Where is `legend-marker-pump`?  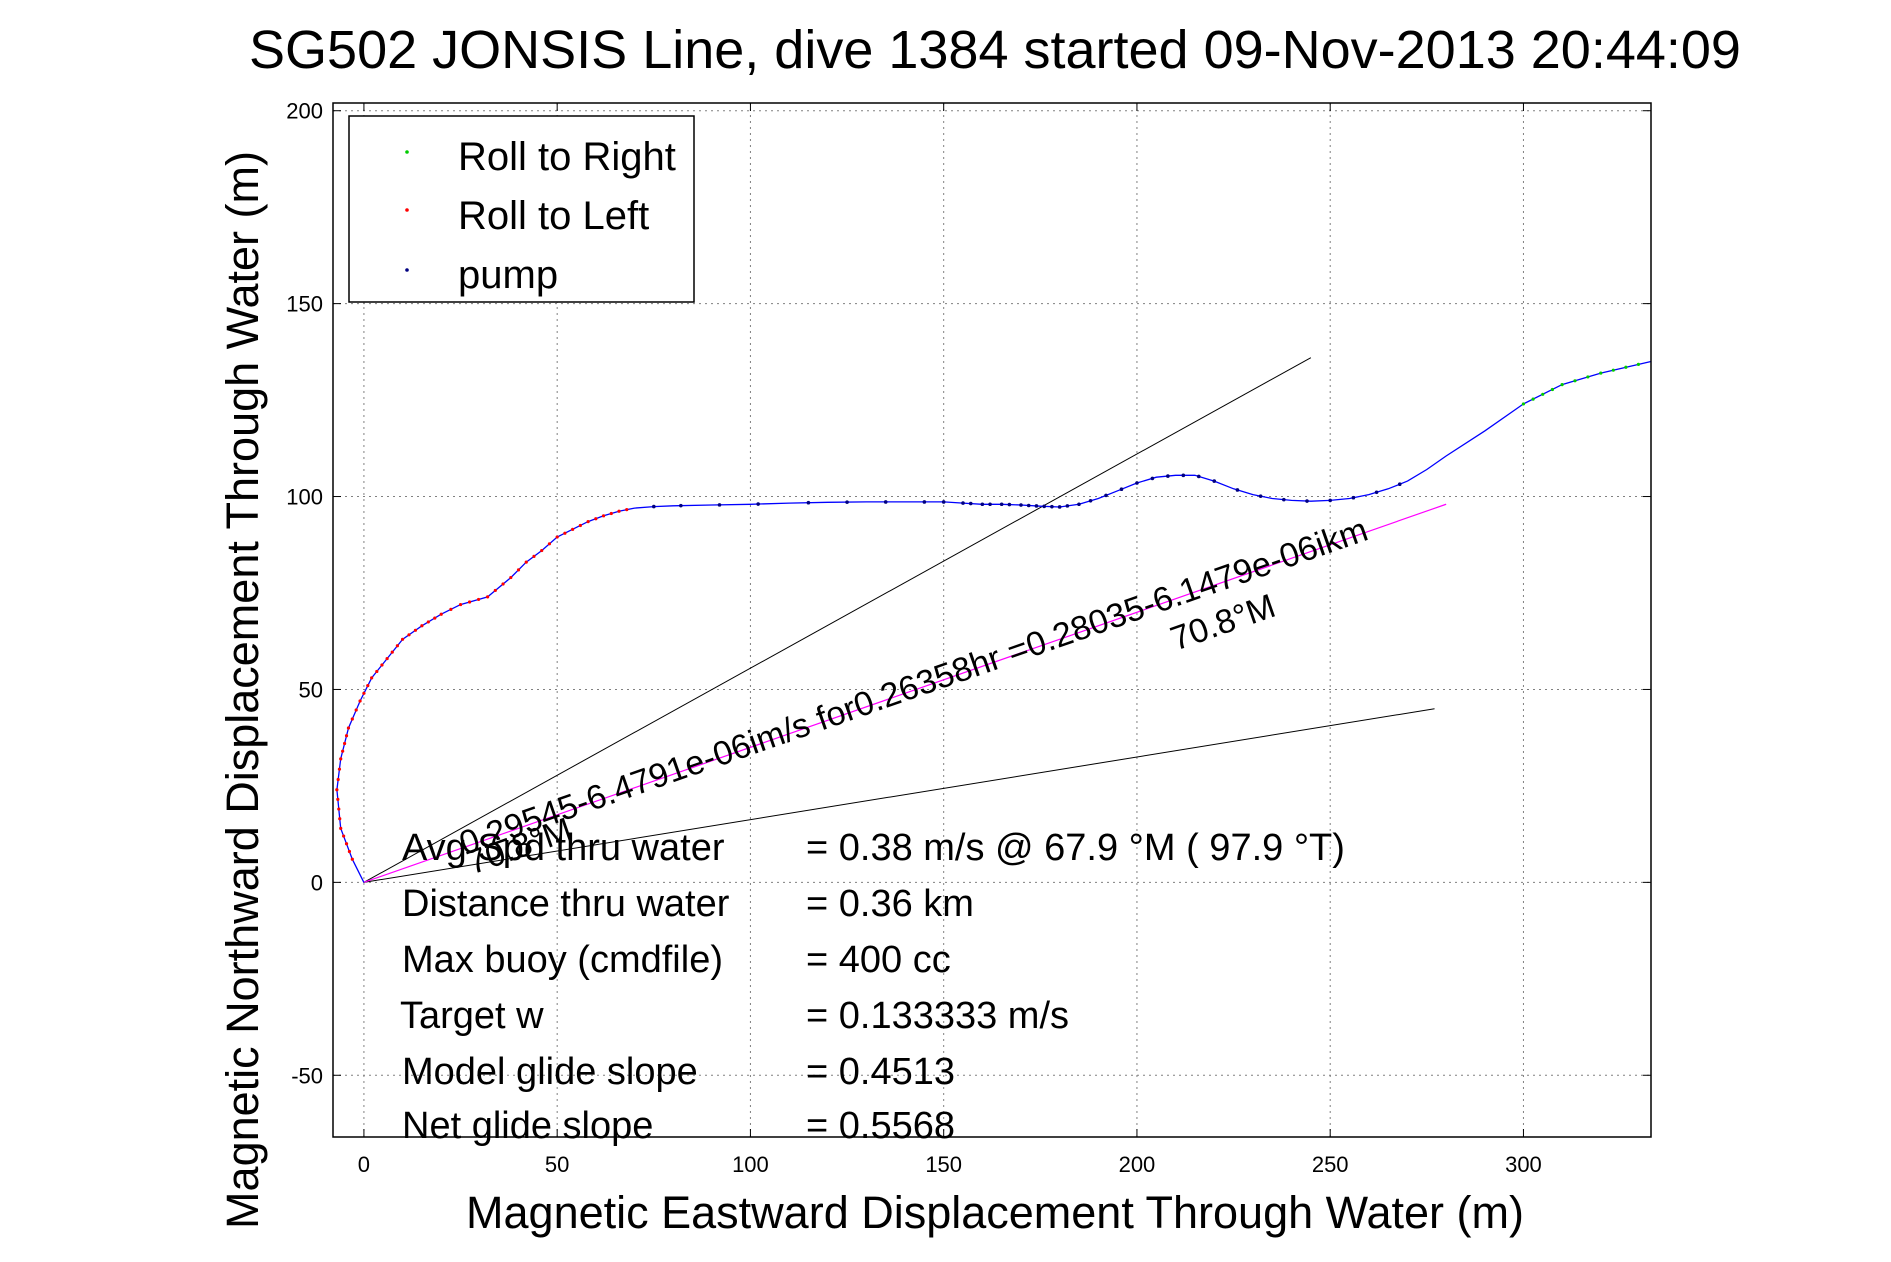
legend-marker-pump is located at coordinates (407, 270).